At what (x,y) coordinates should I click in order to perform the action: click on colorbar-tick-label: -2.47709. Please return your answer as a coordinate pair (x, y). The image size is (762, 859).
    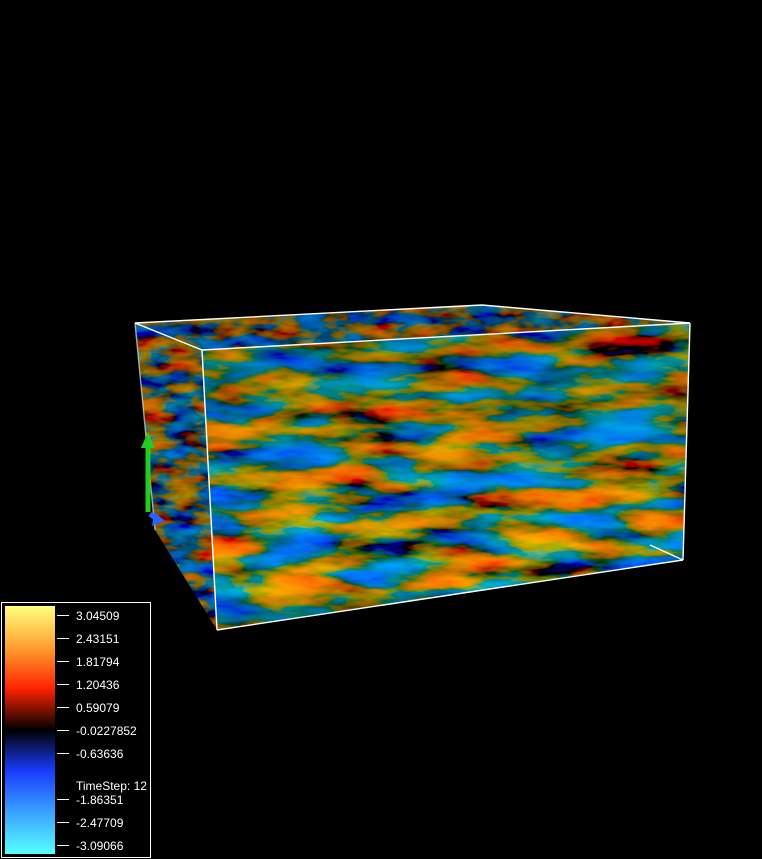
    Looking at the image, I should click on (100, 823).